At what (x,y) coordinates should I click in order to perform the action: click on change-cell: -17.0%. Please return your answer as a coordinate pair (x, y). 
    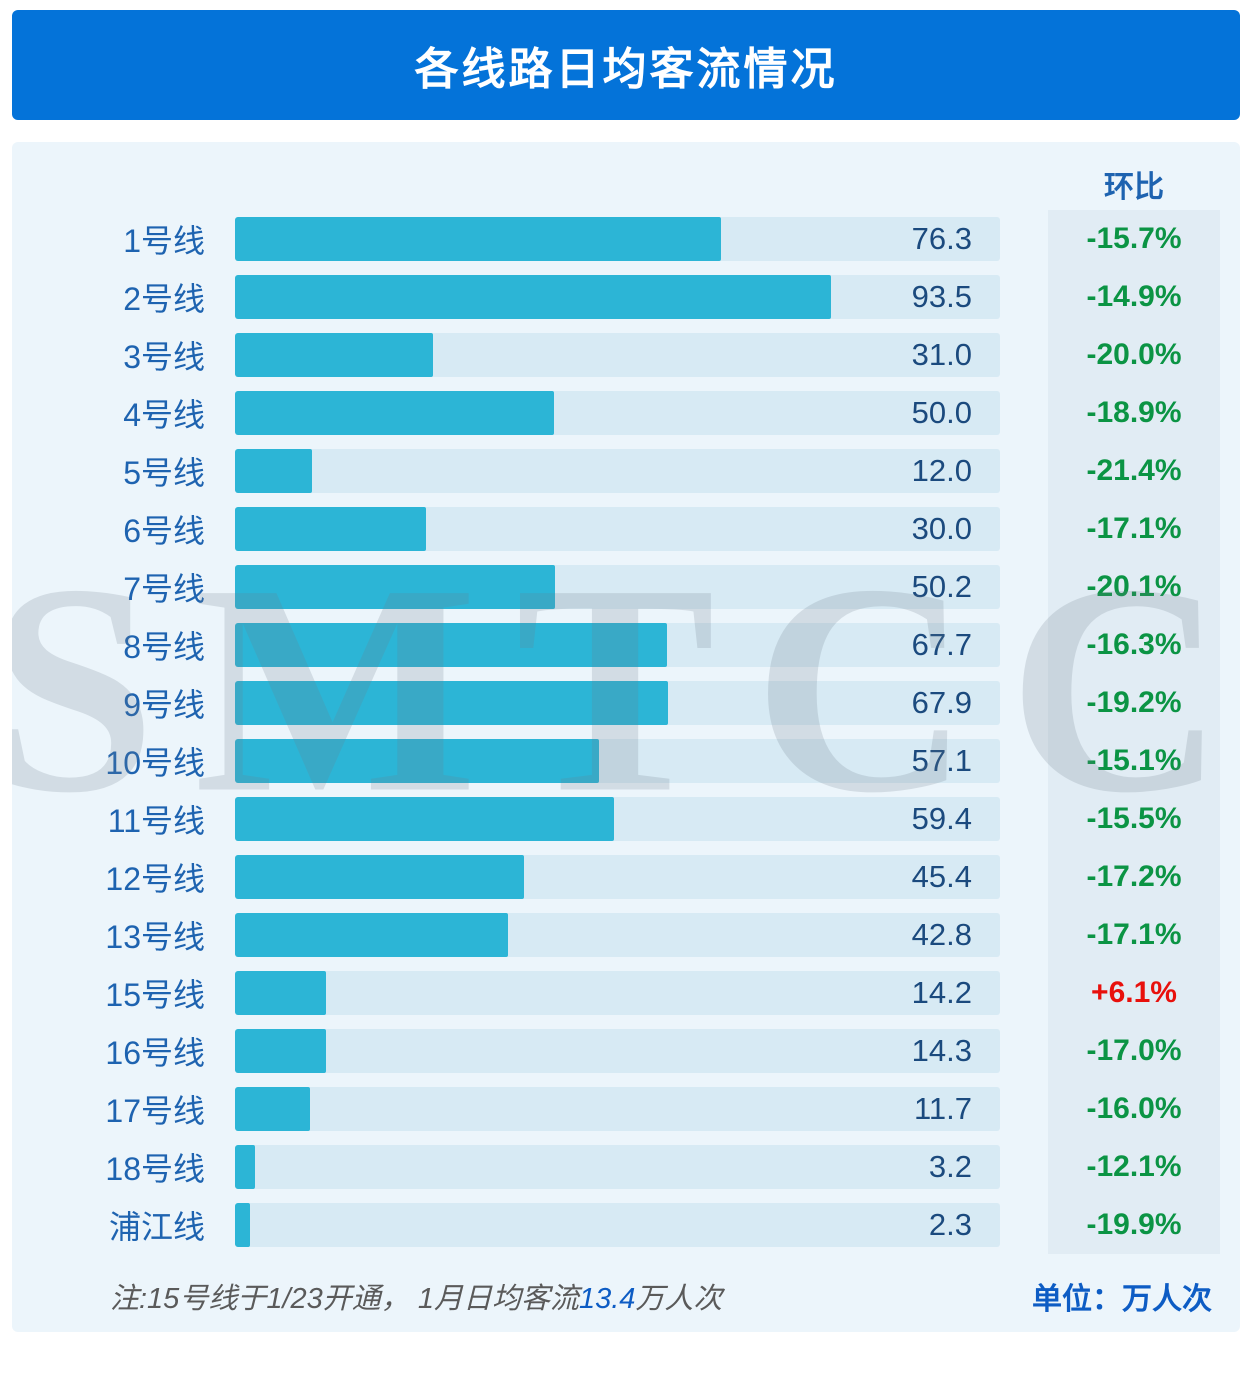
    Looking at the image, I should click on (1134, 1051).